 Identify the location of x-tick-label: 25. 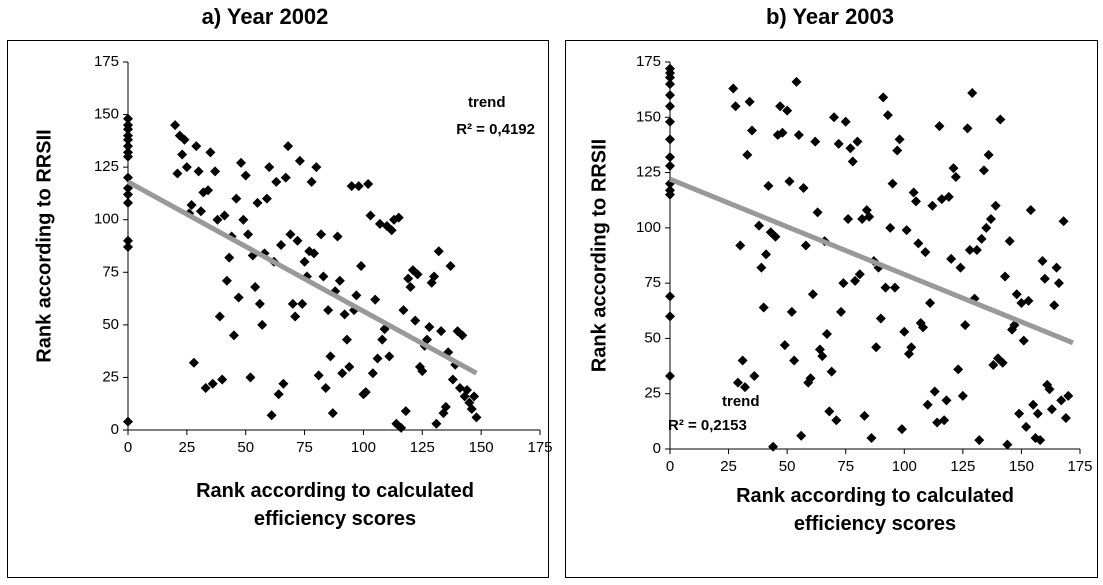
(728, 466).